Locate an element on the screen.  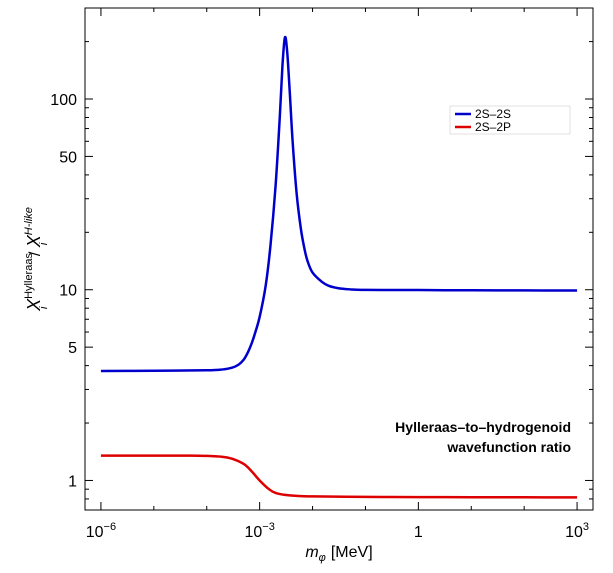
y-tick-label: 50 is located at coordinates (68, 157).